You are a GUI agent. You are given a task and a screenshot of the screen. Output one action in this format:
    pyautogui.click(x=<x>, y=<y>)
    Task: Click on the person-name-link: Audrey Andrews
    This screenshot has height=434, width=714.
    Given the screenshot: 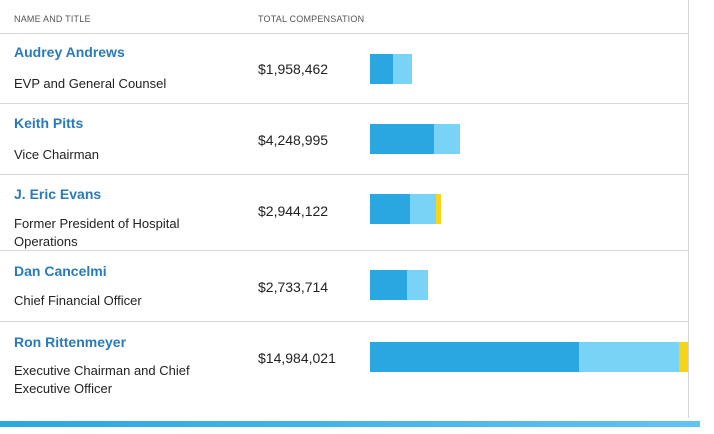 What is the action you would take?
    pyautogui.click(x=69, y=52)
    